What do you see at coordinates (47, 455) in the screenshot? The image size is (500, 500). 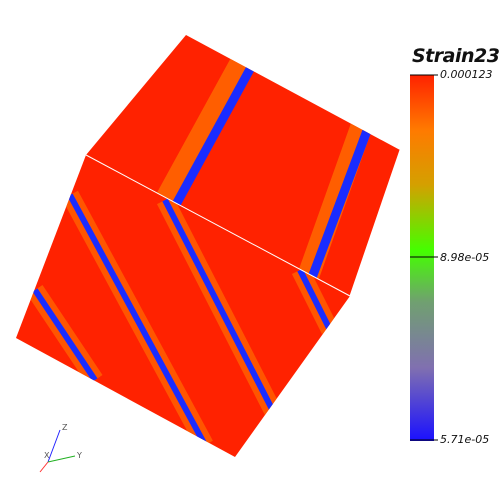 I see `axis-x-label: X` at bounding box center [47, 455].